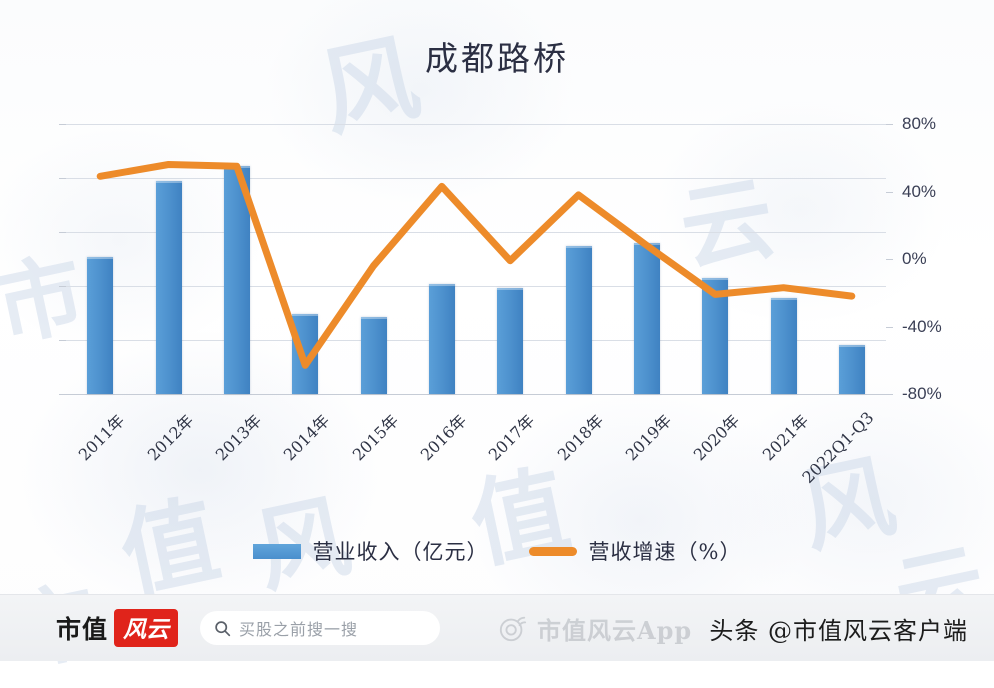 This screenshot has height=688, width=994. I want to click on y-axis-tick-right: -40%, so click(922, 326).